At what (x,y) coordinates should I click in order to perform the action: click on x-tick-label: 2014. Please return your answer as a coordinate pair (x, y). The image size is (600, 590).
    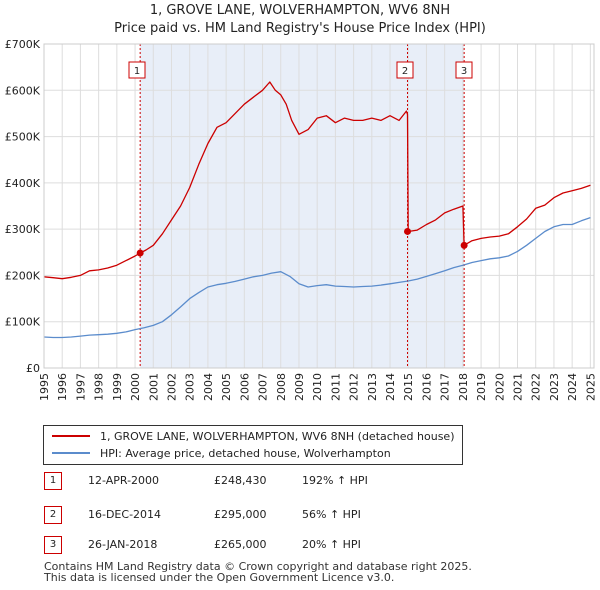
    Looking at the image, I should click on (390, 387).